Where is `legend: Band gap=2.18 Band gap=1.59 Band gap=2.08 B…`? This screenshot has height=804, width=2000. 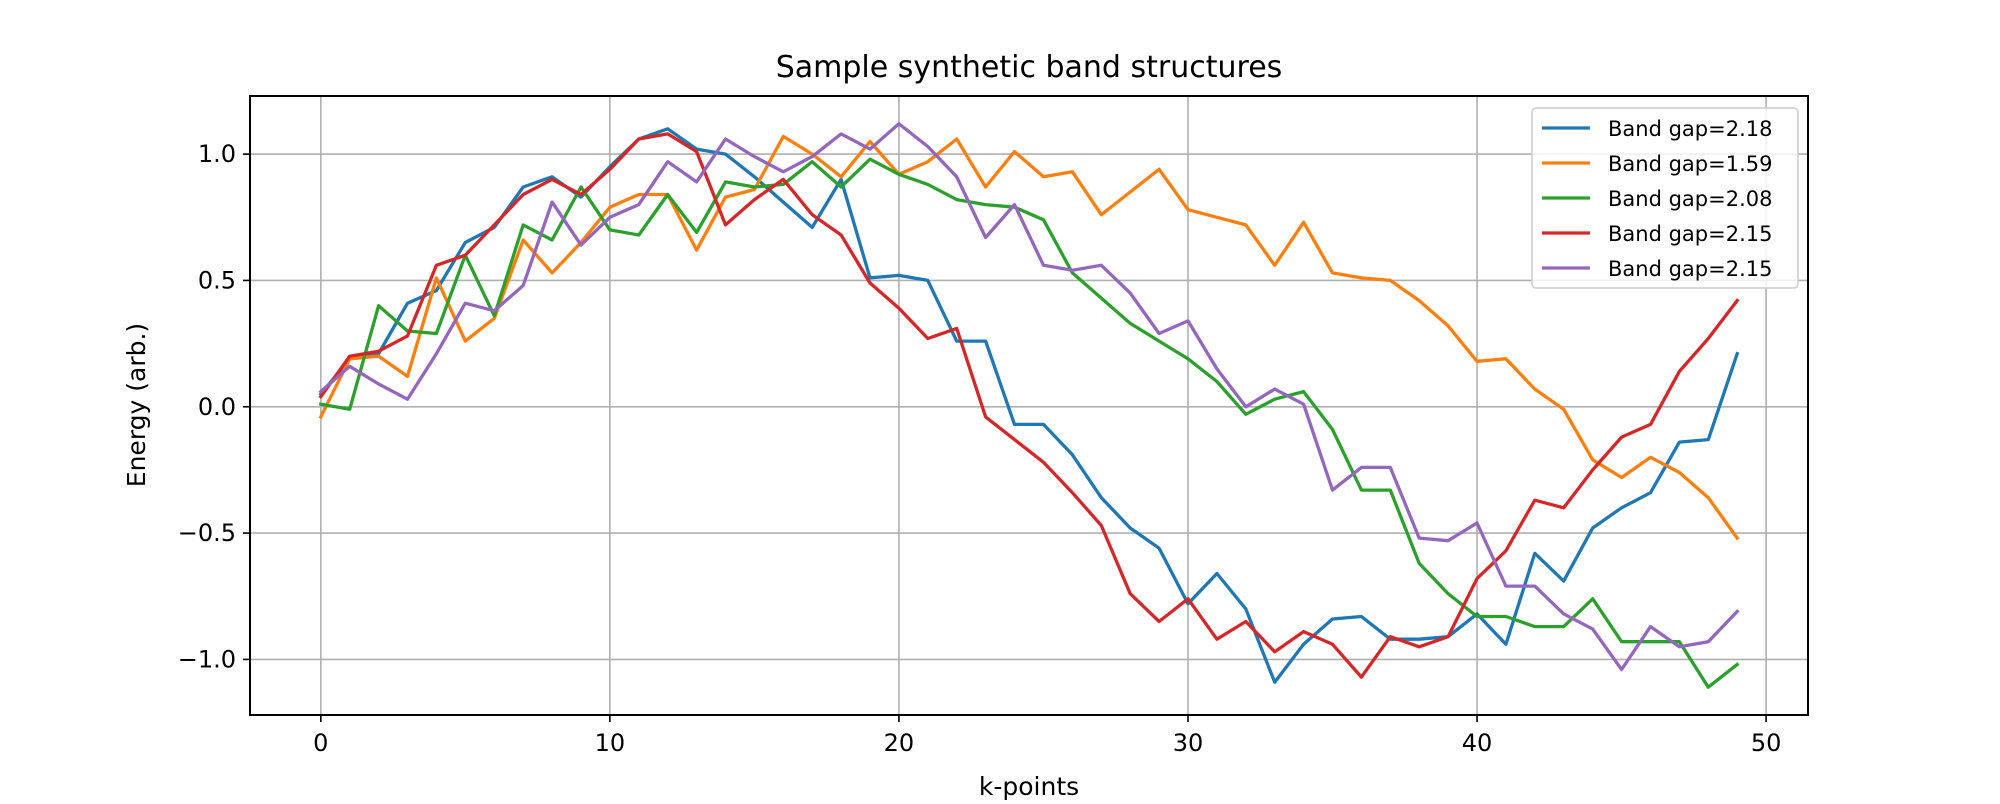
legend: Band gap=2.18 Band gap=1.59 Band gap=2.08 B… is located at coordinates (1665, 198).